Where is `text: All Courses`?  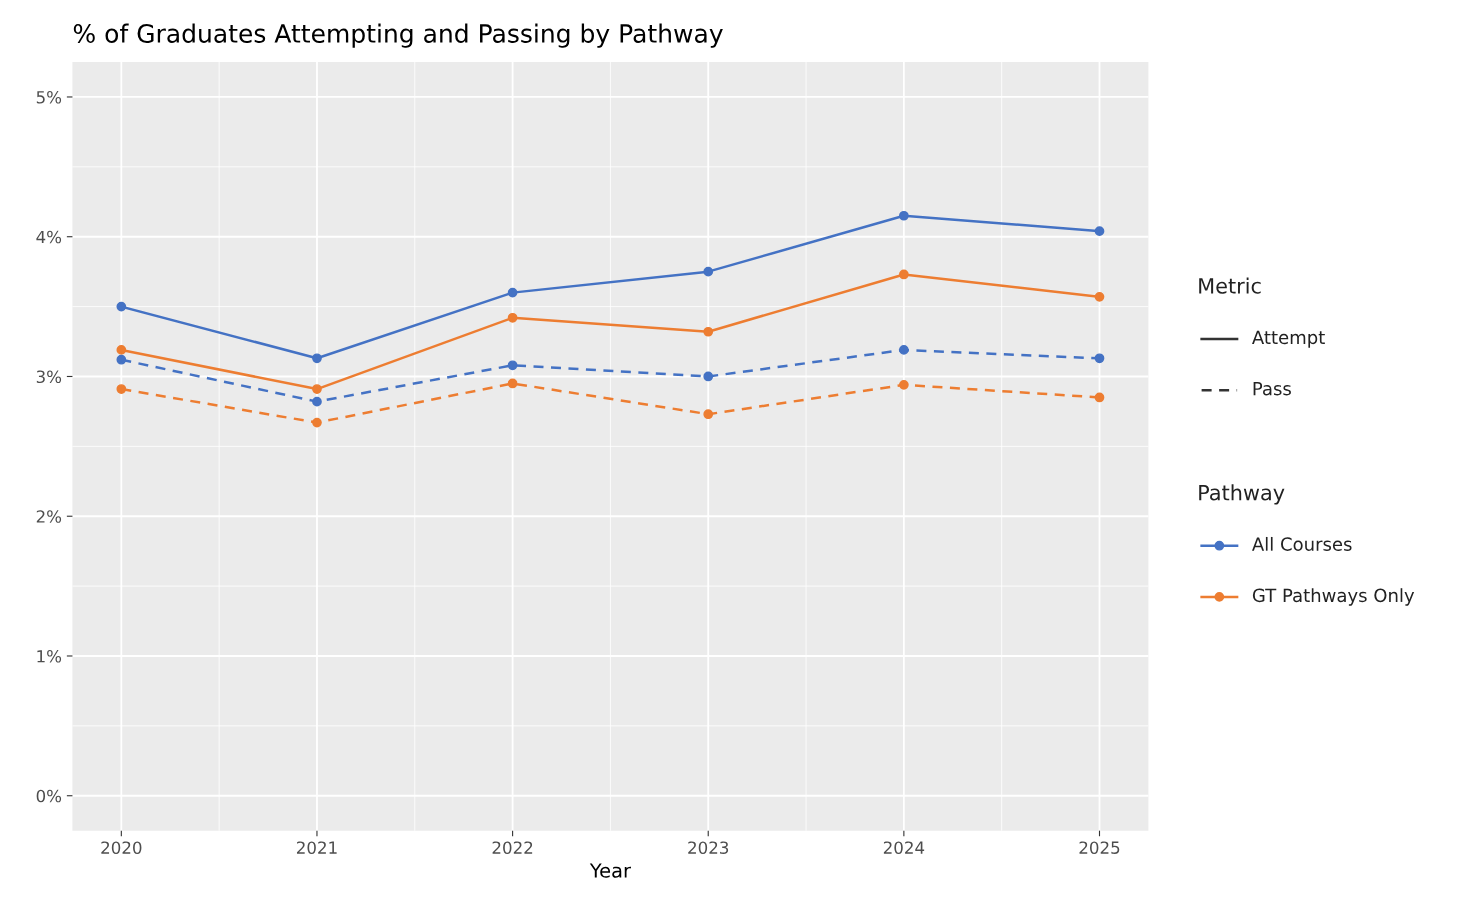
text: All Courses is located at coordinates (1302, 543).